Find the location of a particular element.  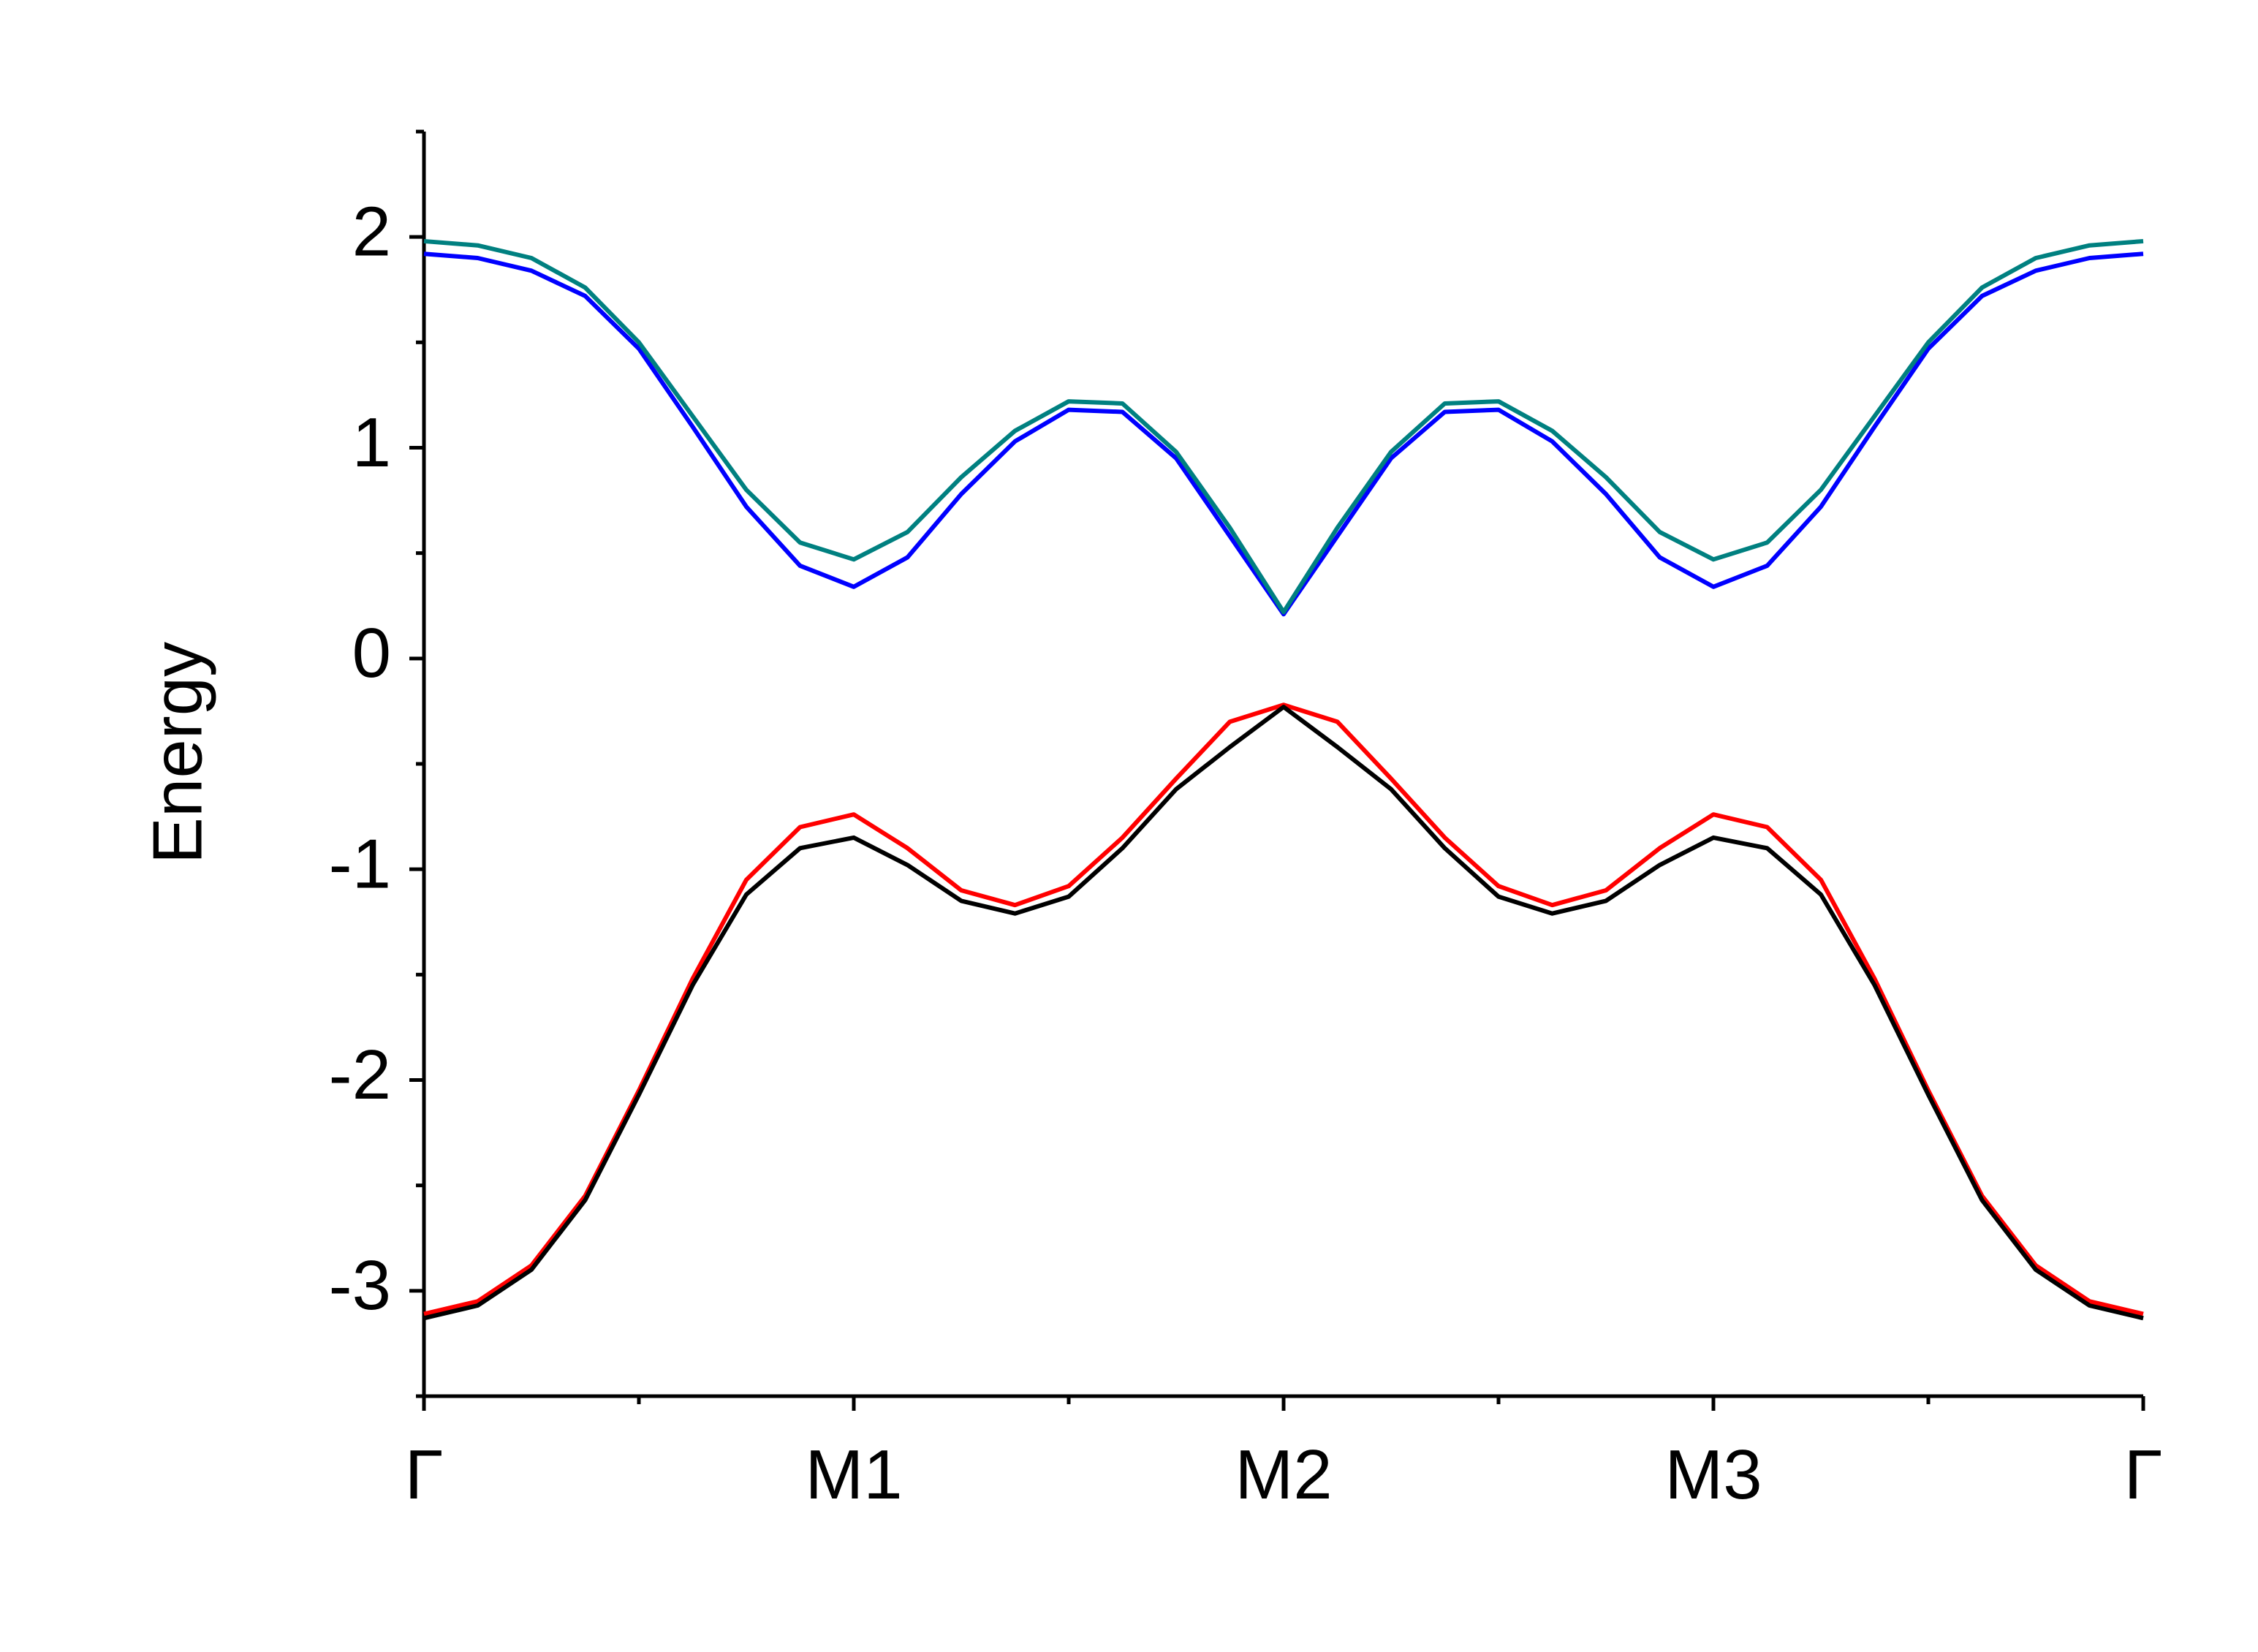

y-axis-label: Energy is located at coordinates (177, 753).